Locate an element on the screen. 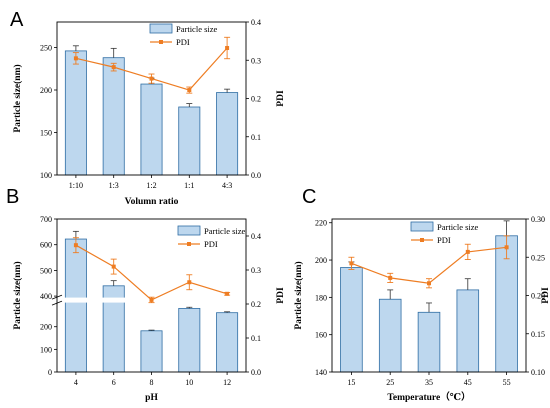 This screenshot has width=550, height=408. x-tick-label: 1:3 is located at coordinates (114, 185).